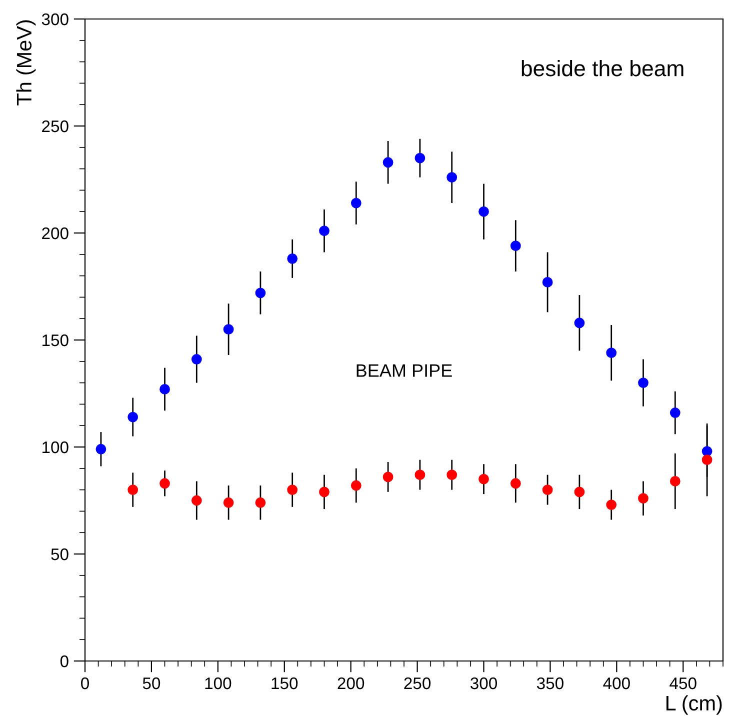 This screenshot has width=734, height=717. I want to click on y-tick-label: 150, so click(55, 340).